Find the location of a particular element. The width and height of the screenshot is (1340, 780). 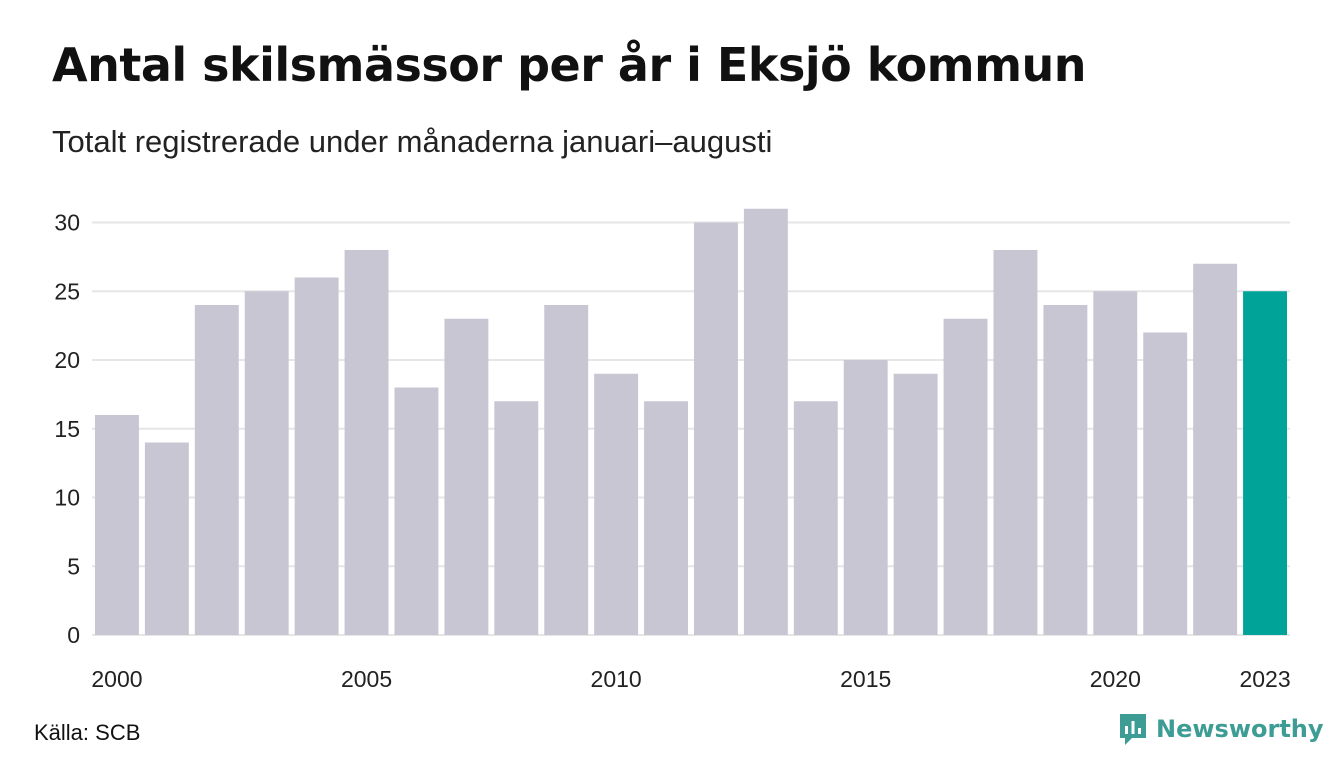

source-label: Källa: SCB is located at coordinates (87, 732).